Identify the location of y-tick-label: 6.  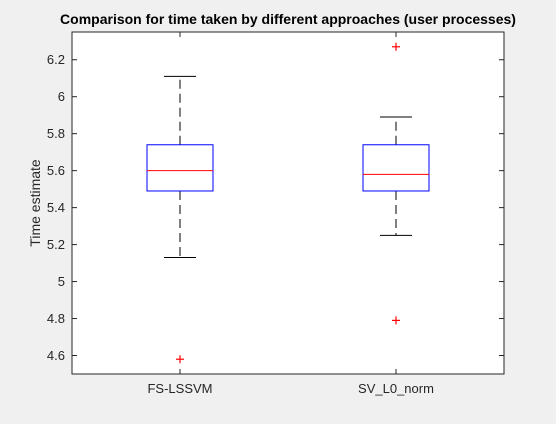
(61, 96).